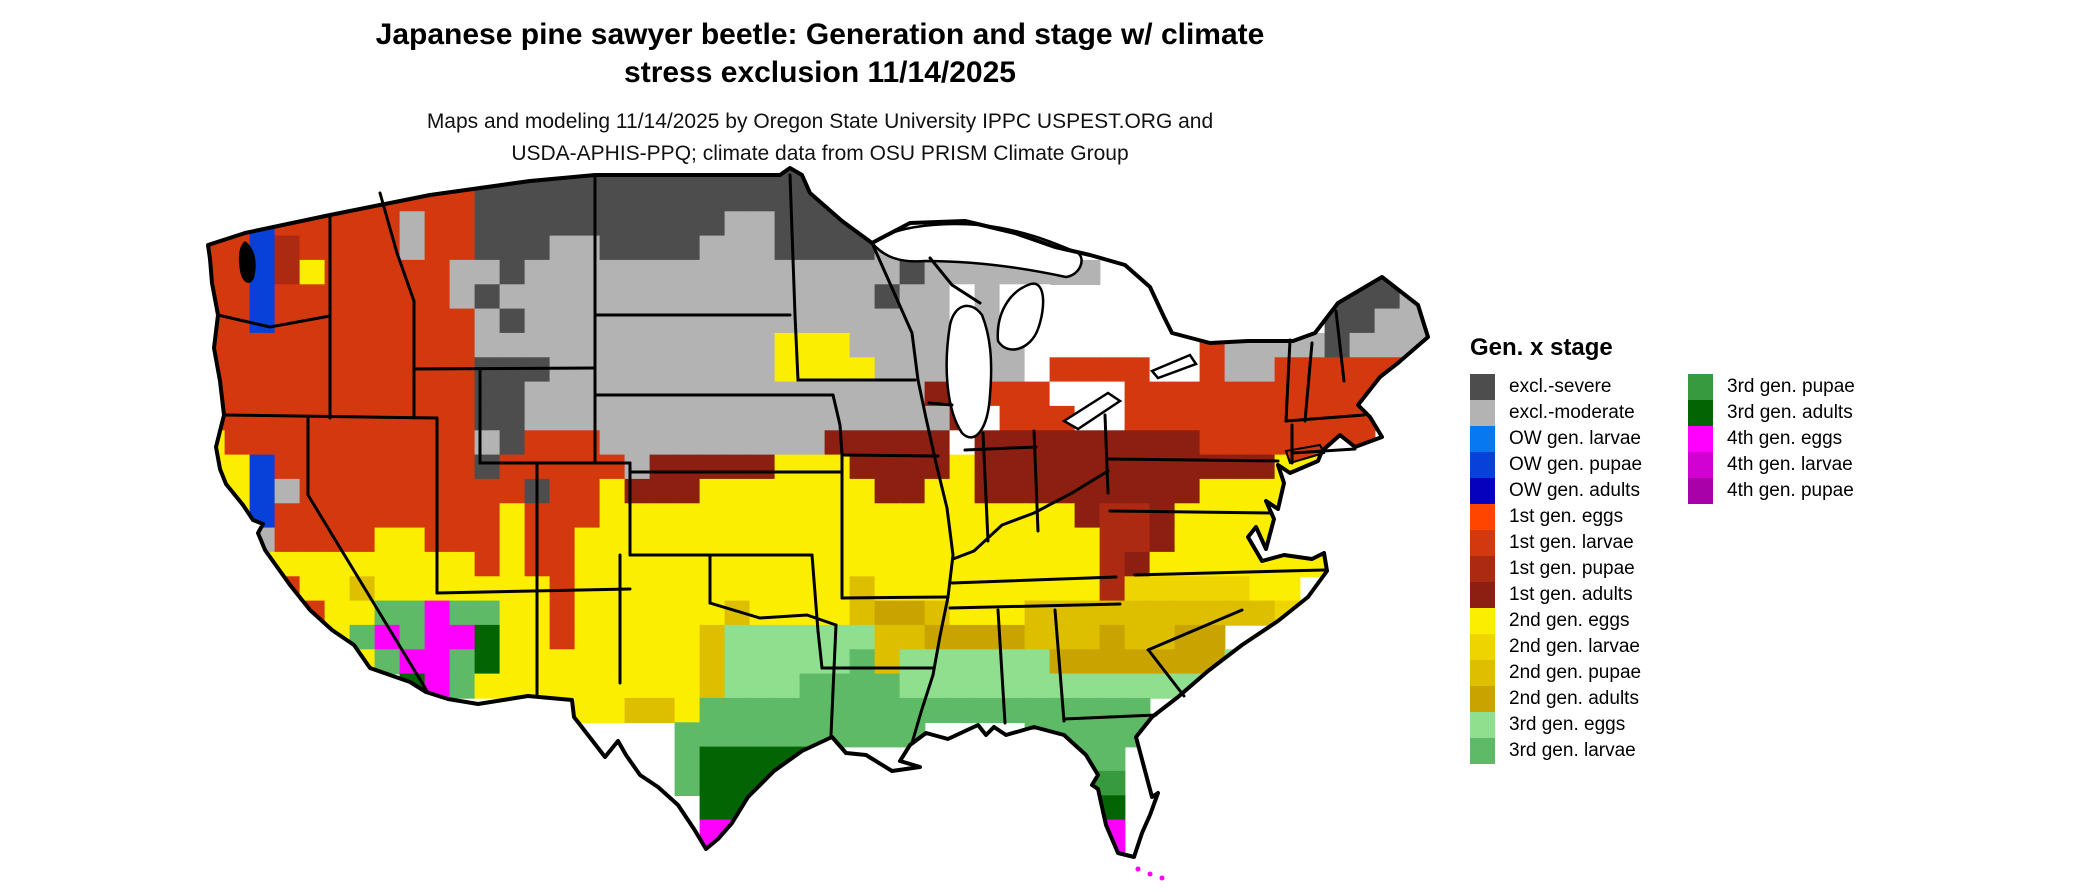  Describe the element at coordinates (1791, 386) in the screenshot. I see `legend-label: 3rd gen. pupae` at that location.